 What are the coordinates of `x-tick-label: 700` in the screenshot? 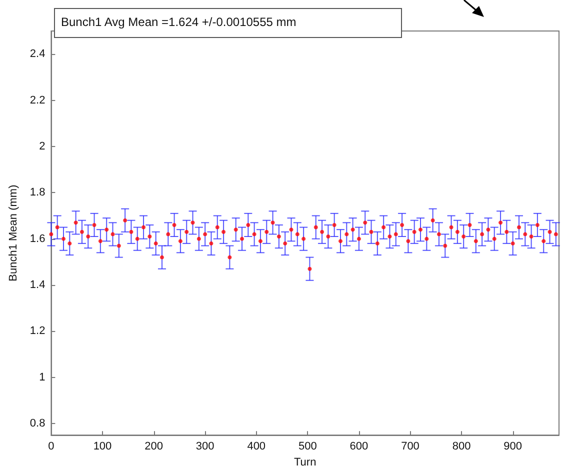 It's located at (410, 446).